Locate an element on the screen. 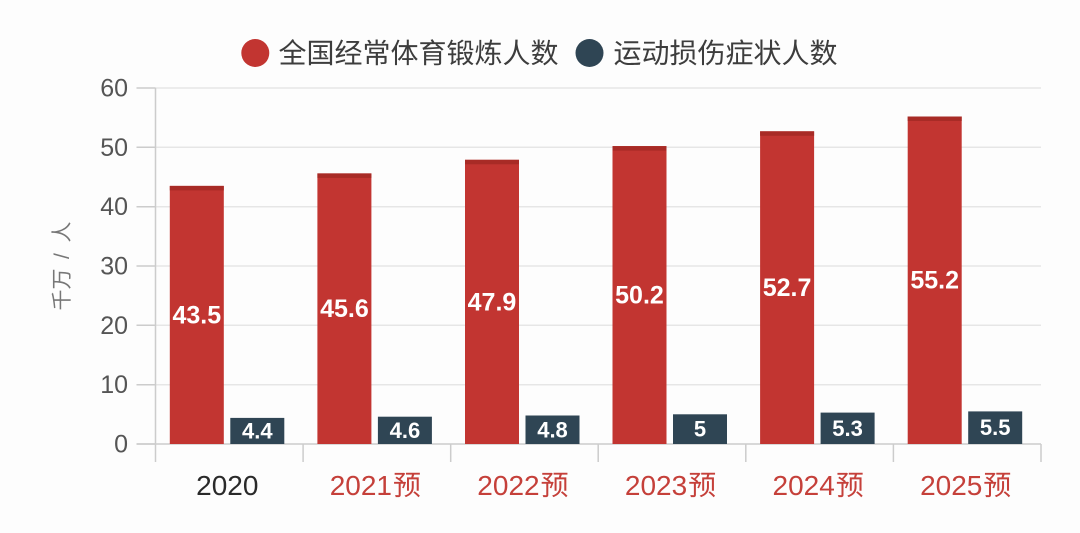 This screenshot has width=1080, height=533. svg-text: 20 is located at coordinates (114, 326).